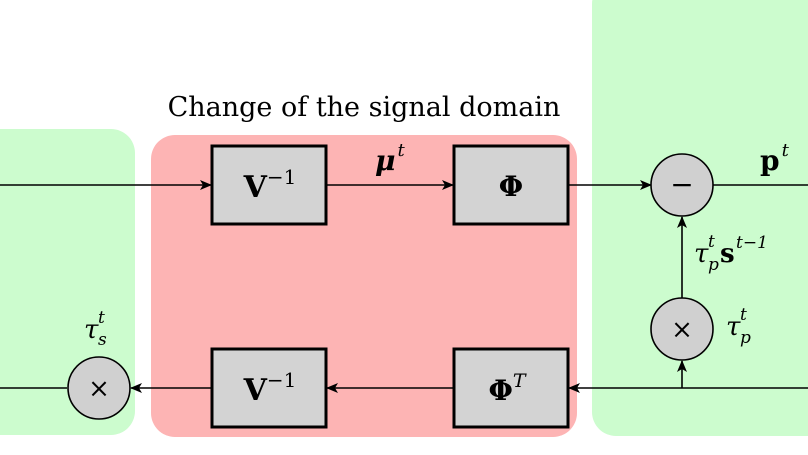 Image resolution: width=808 pixels, height=455 pixels. Describe the element at coordinates (743, 315) in the screenshot. I see `label-tau-p-sup: t` at that location.